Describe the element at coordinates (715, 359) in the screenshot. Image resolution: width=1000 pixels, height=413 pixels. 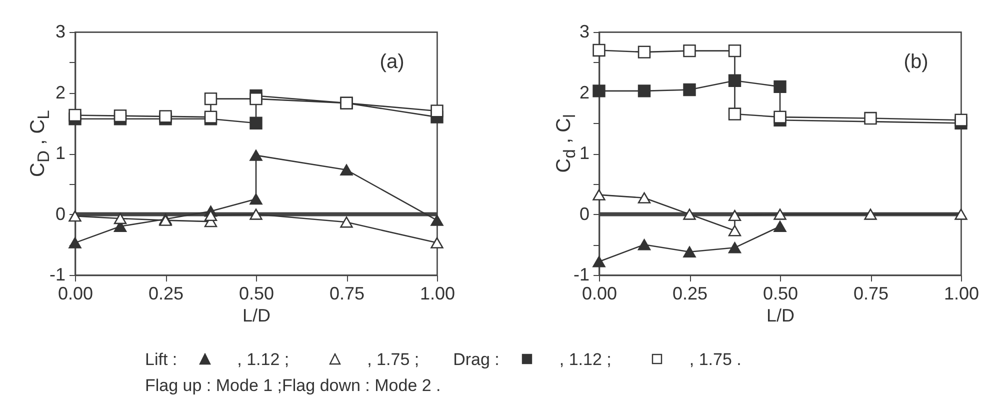
I see `legend-label: , 1.75 .` at that location.